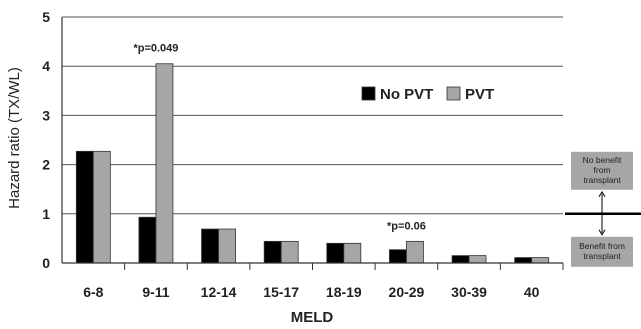 The height and width of the screenshot is (329, 641). Describe the element at coordinates (46, 115) in the screenshot. I see `y-tick-label: 3` at that location.